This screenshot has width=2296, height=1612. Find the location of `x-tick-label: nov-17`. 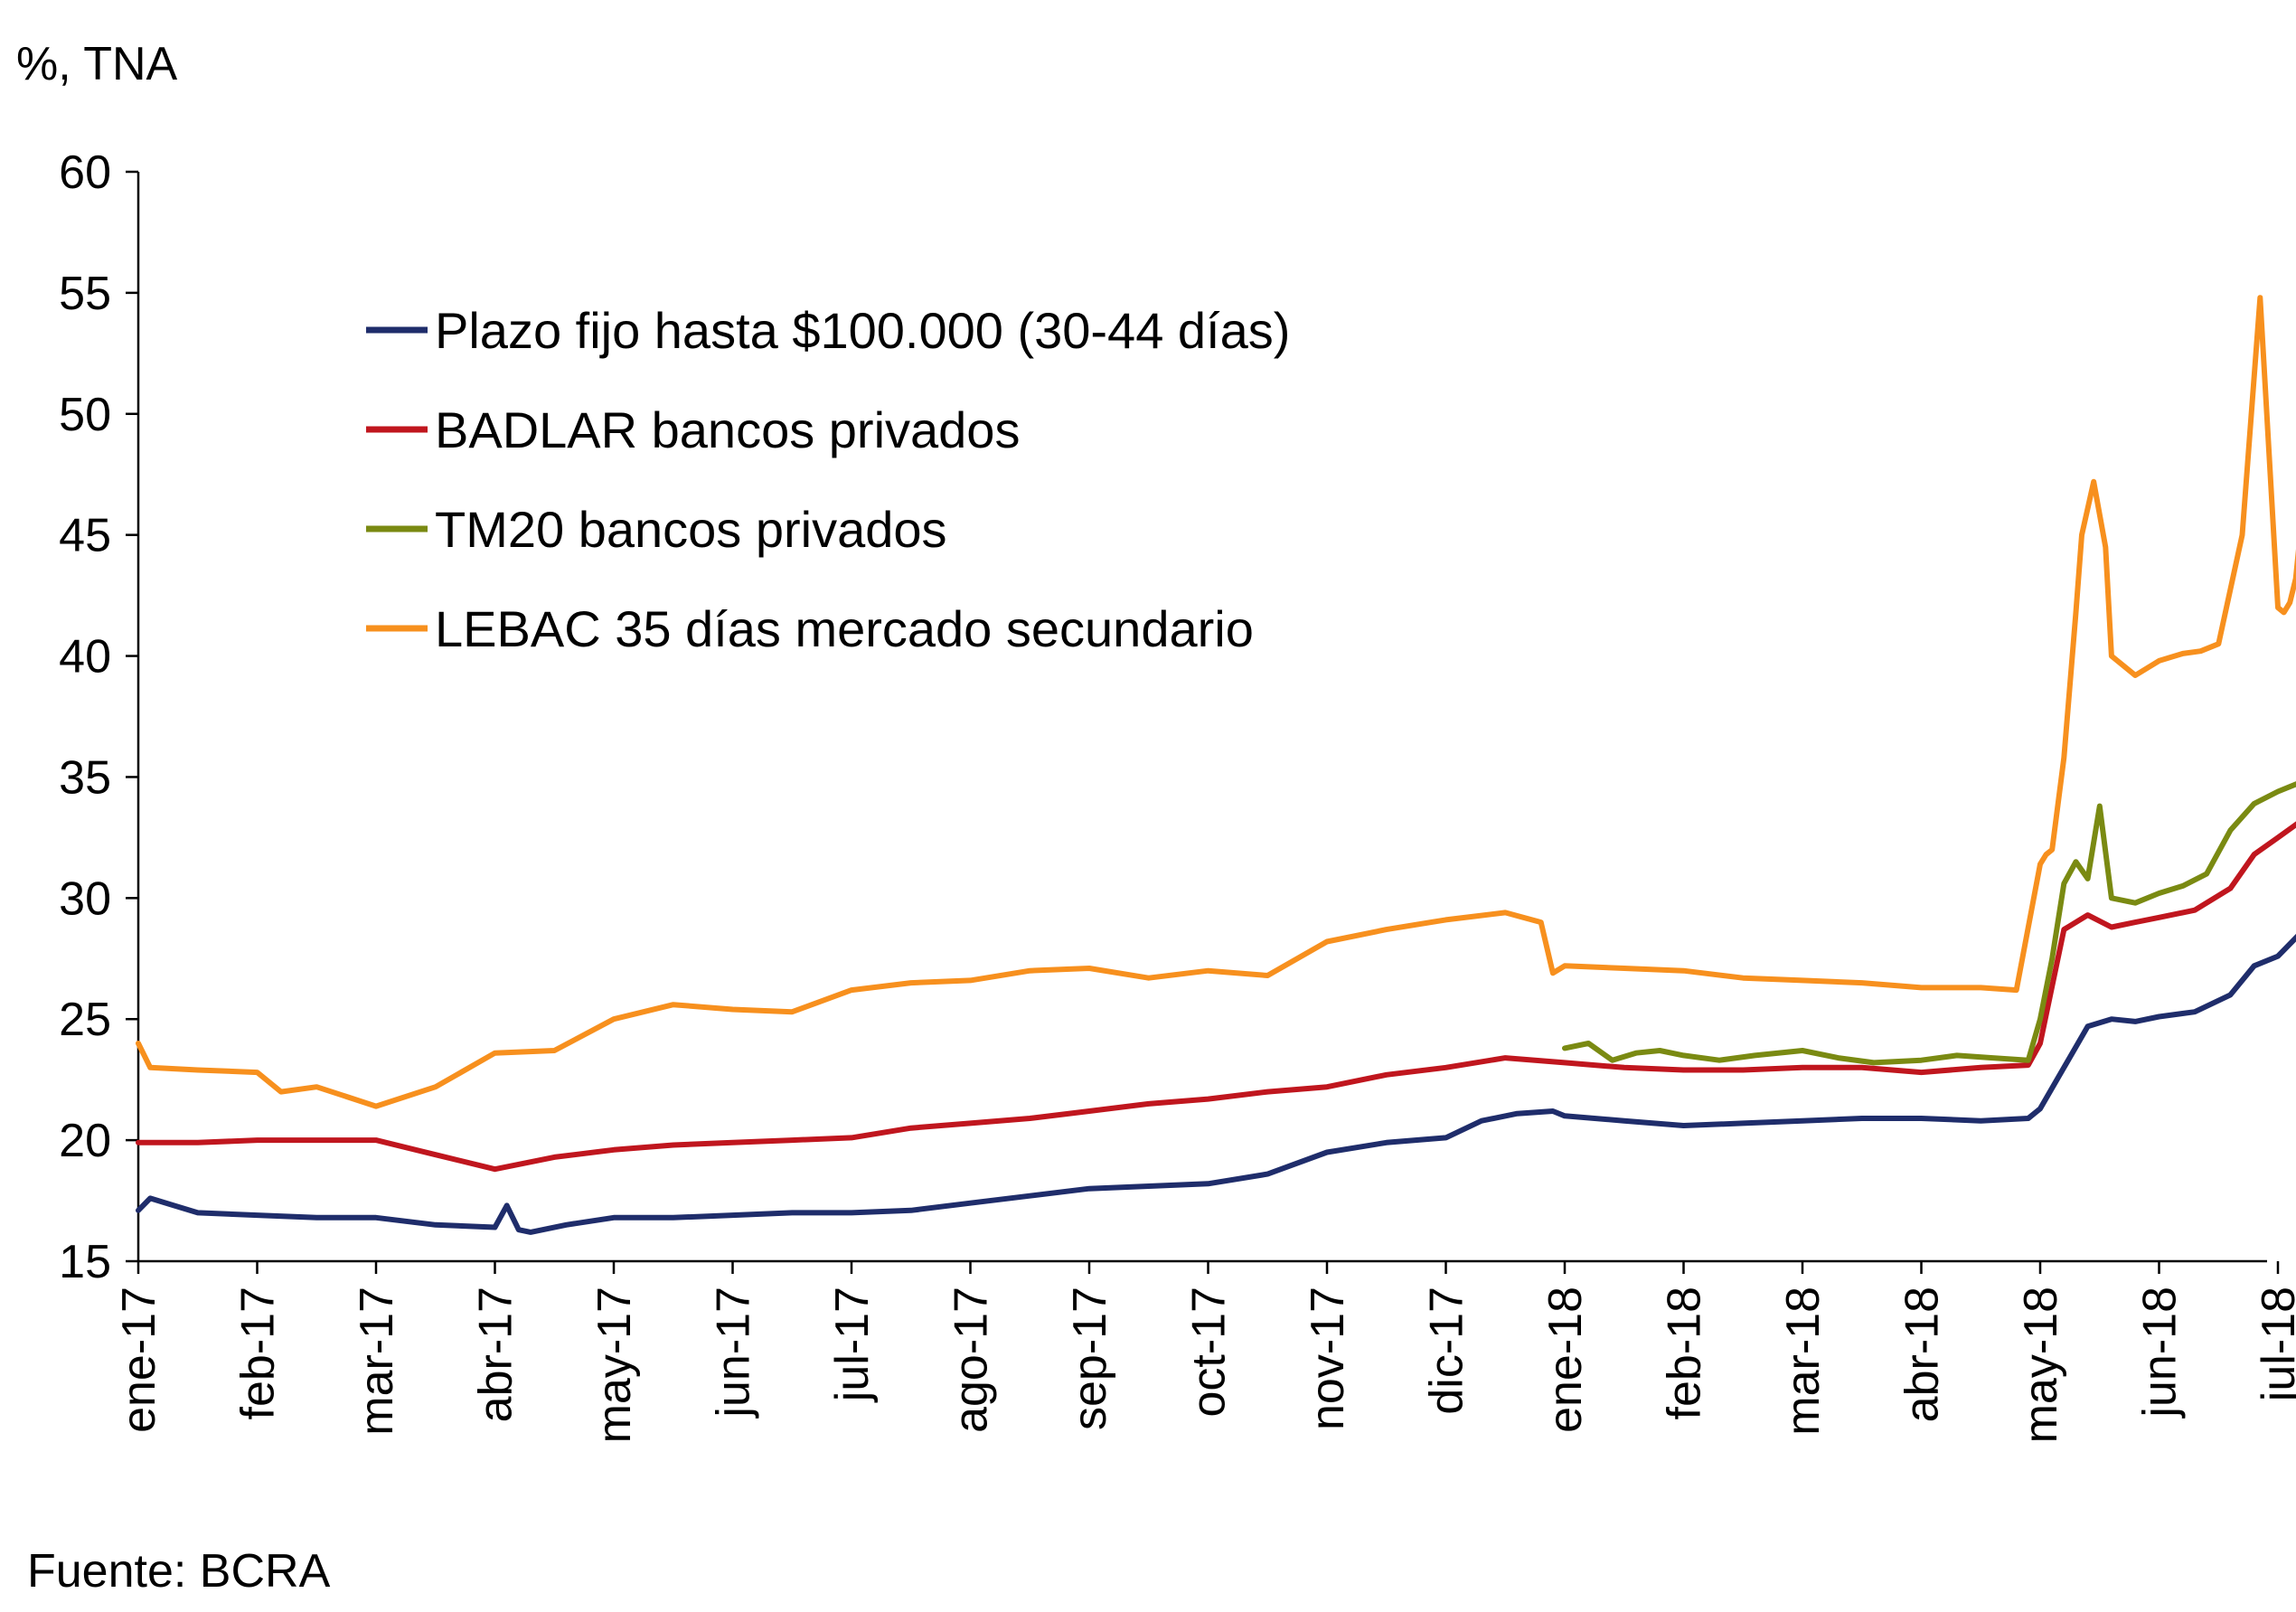

x-tick-label: nov-17 is located at coordinates (1328, 1358).